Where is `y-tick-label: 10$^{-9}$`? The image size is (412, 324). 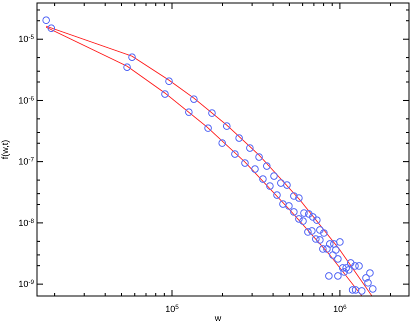
y-tick-label: 10$^{-9}$ is located at coordinates (26, 284).